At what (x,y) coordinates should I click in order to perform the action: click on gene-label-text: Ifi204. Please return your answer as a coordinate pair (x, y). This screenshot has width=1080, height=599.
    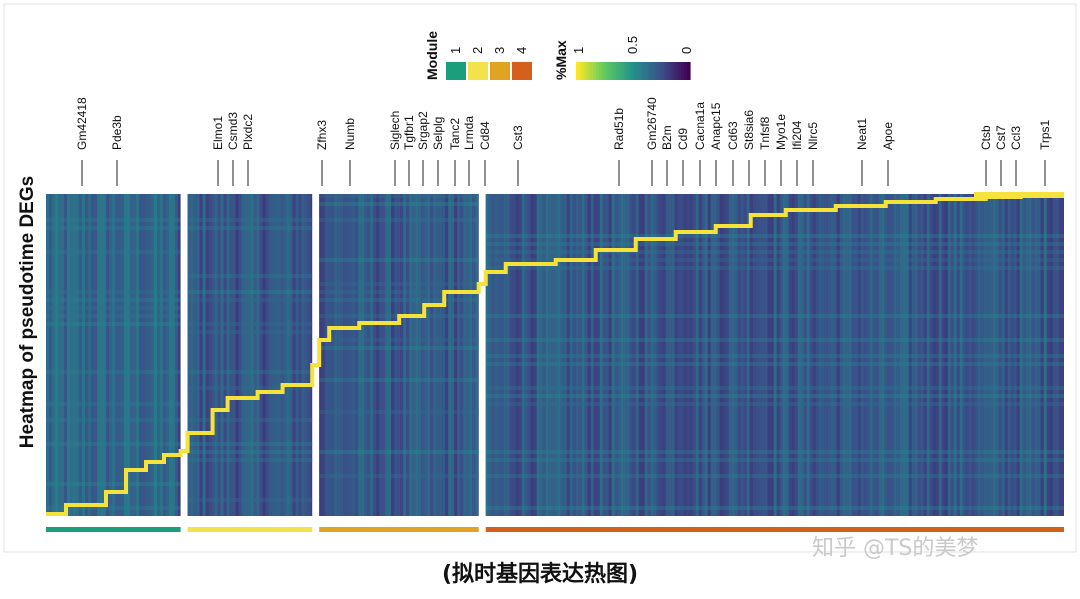
    Looking at the image, I should click on (797, 135).